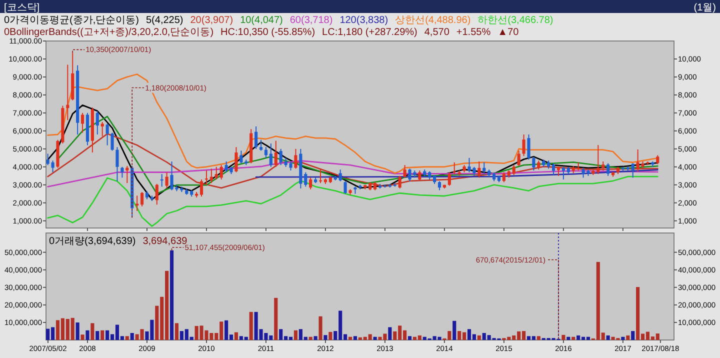 The image size is (720, 358). Describe the element at coordinates (212, 20) in the screenshot. I see `text: 20(3,907)` at that location.